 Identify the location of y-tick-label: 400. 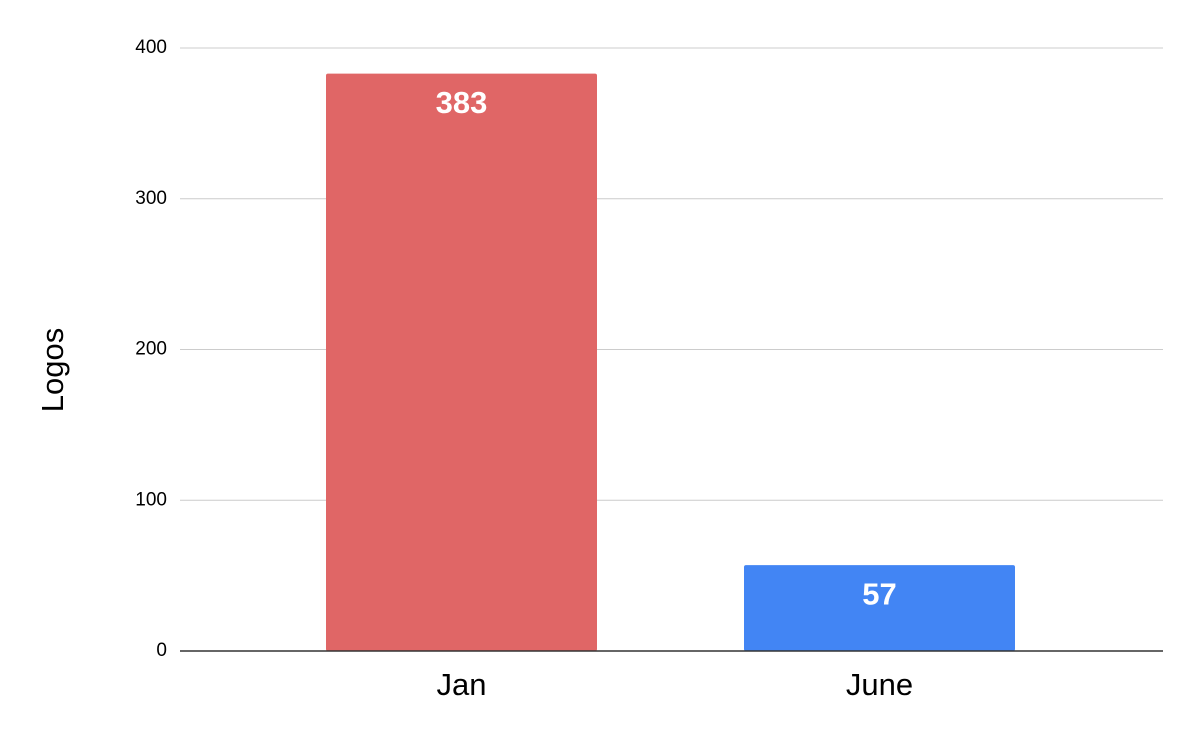
(151, 47).